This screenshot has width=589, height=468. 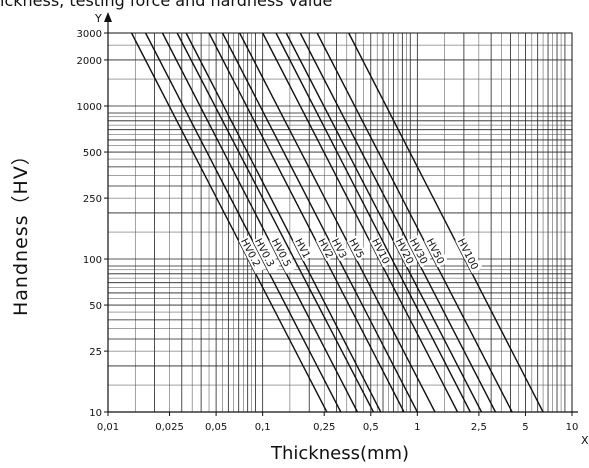 I want to click on x-tick-label: 0,05, so click(x=216, y=427).